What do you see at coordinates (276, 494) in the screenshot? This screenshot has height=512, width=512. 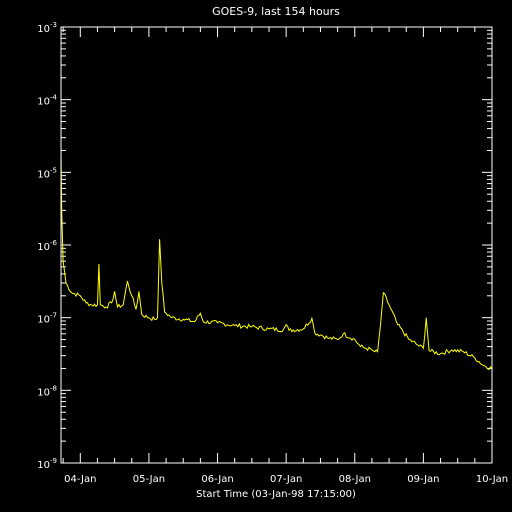 I see `x-axis-label: Start Time (03-Jan-98 17:15:00)` at bounding box center [276, 494].